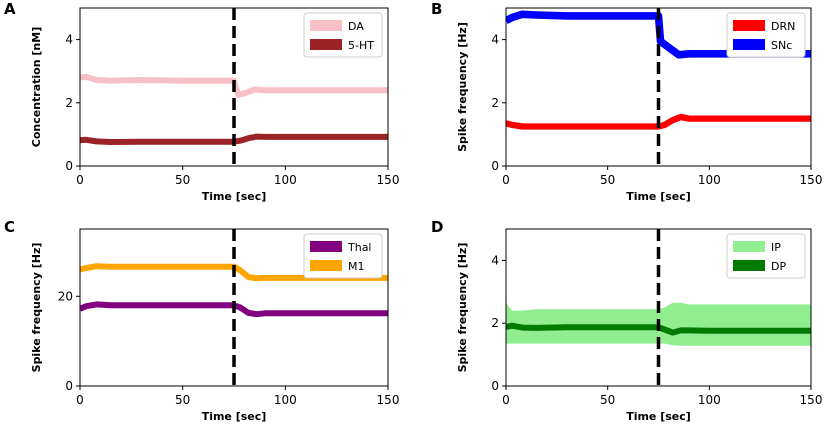  What do you see at coordinates (326, 265) in the screenshot?
I see `legend-swatch-m1` at bounding box center [326, 265].